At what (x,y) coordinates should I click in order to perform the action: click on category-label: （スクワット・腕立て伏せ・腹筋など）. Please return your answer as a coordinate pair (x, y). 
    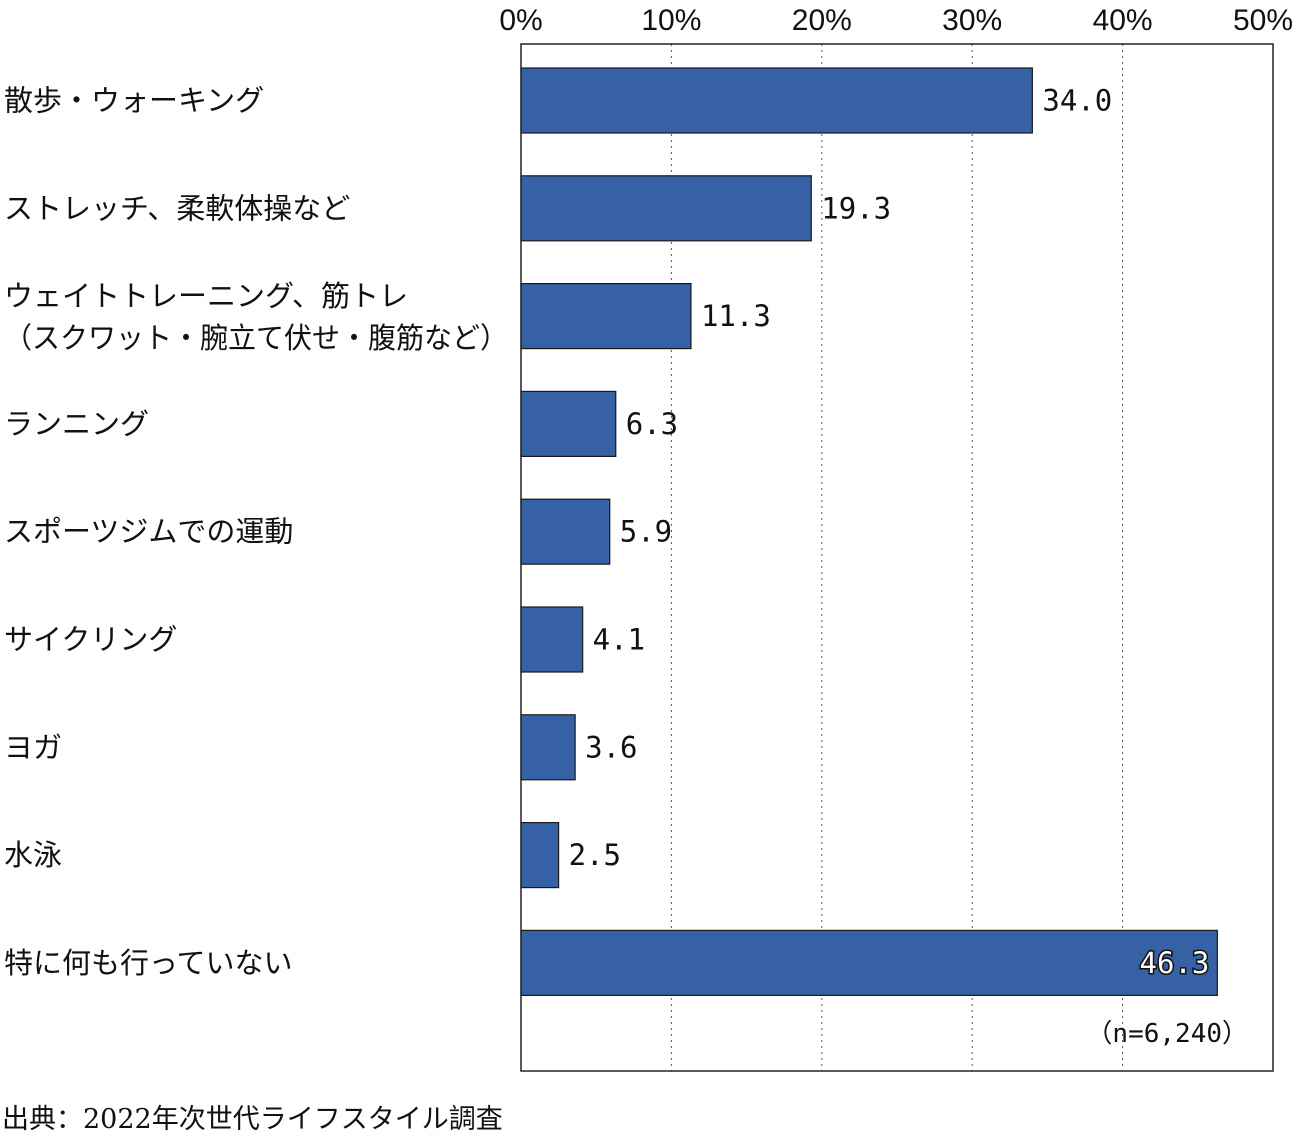
    Looking at the image, I should click on (256, 338).